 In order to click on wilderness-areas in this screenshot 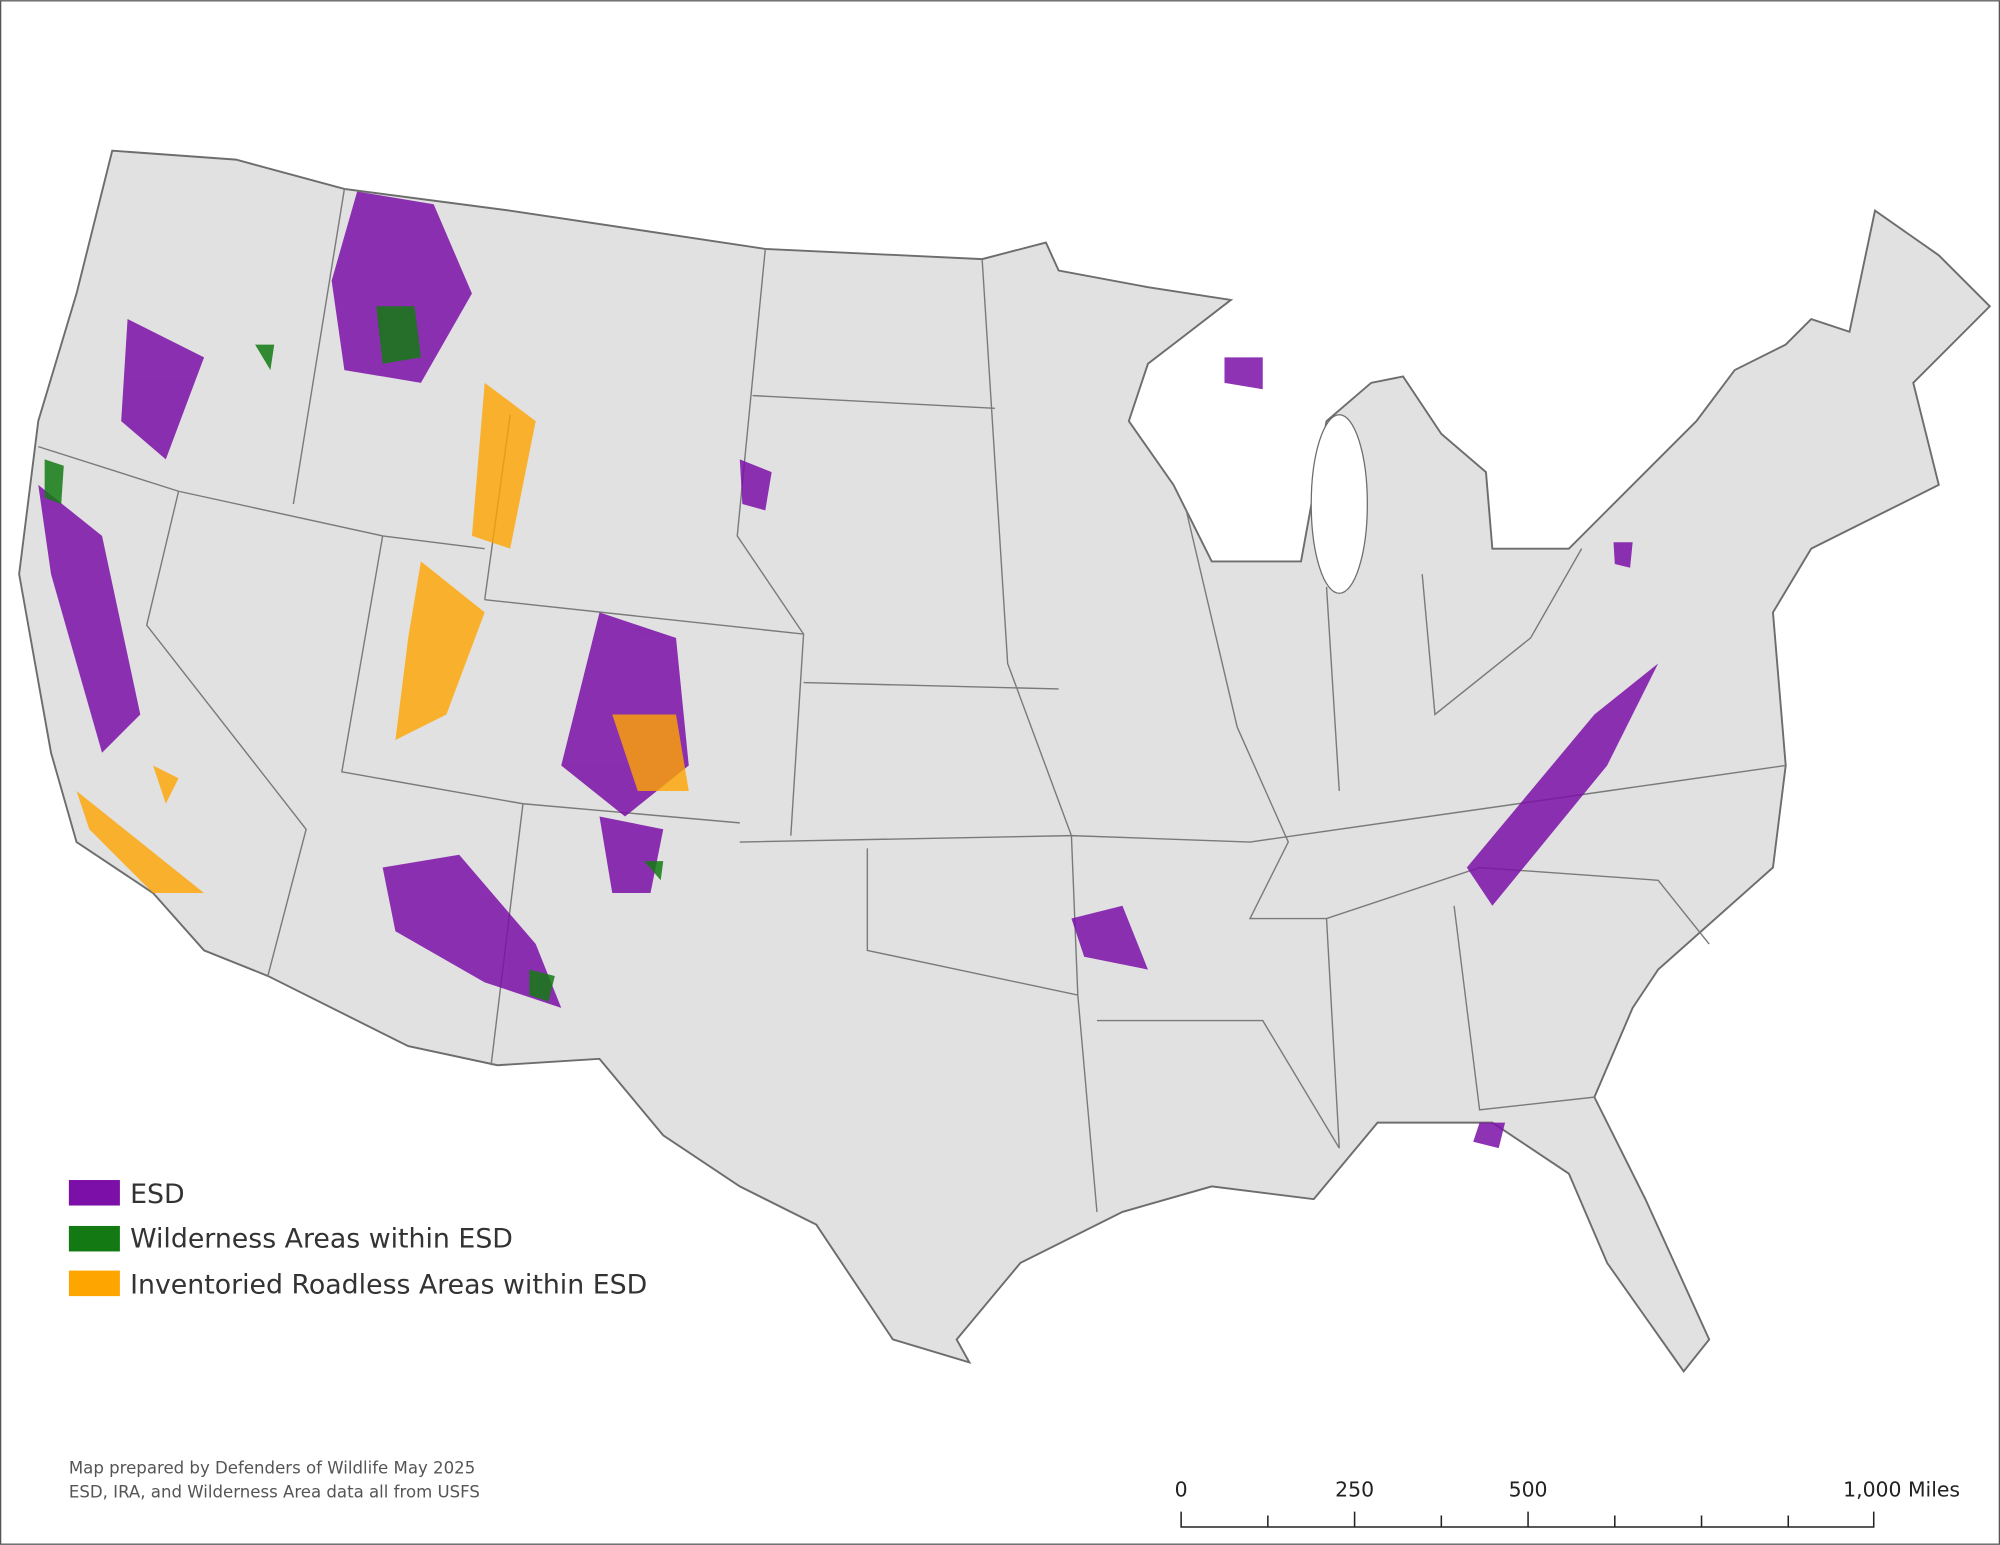, I will do `click(354, 654)`.